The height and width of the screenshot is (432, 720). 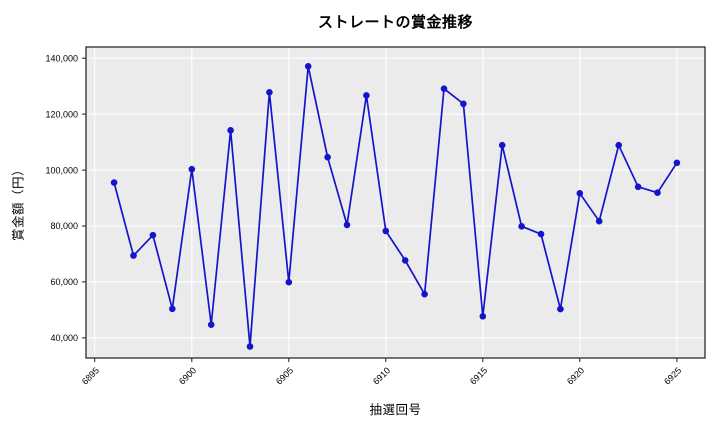 I want to click on x-tick-label: 6925, so click(x=672, y=375).